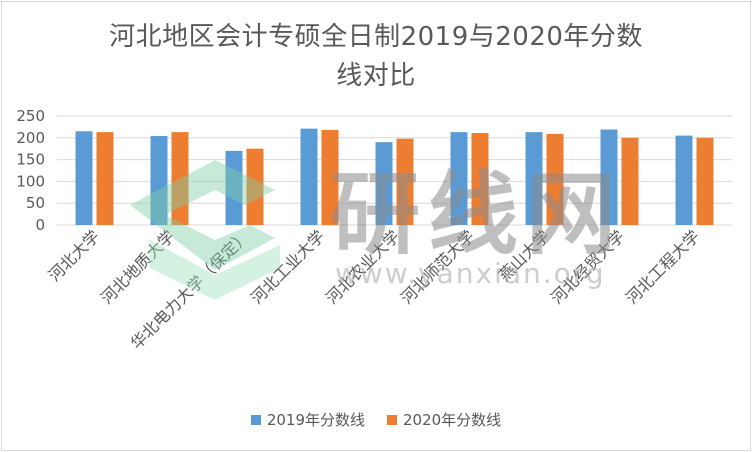 The image size is (752, 452). I want to click on y-tick-label: 0, so click(40, 225).